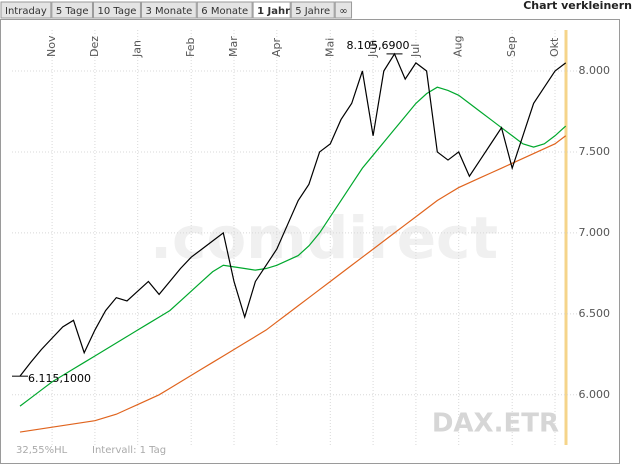 The width and height of the screenshot is (636, 465). Describe the element at coordinates (233, 46) in the screenshot. I see `x-tick-label: Mar` at that location.